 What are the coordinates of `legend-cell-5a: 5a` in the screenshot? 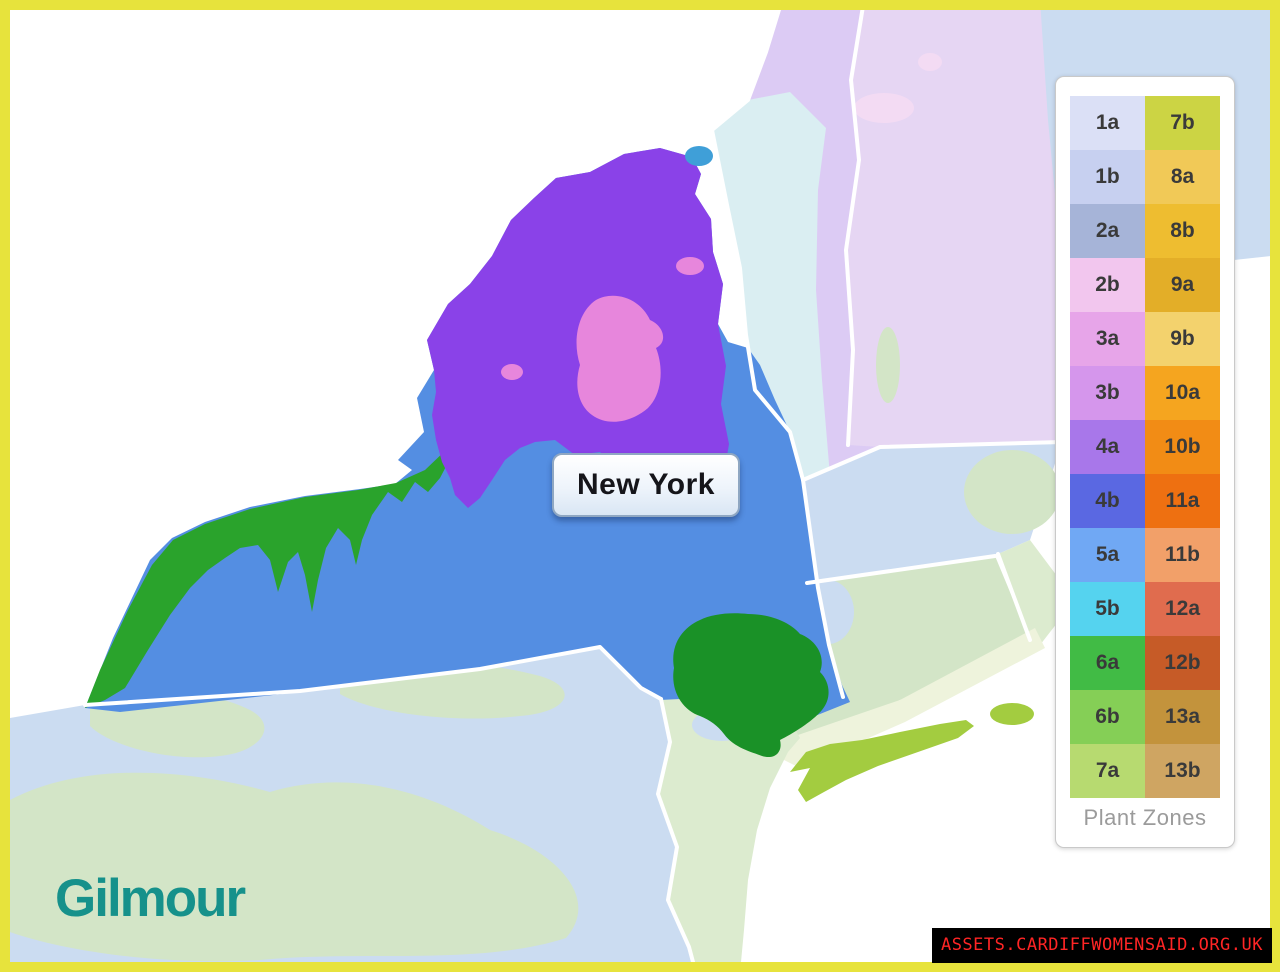 It's located at (1107, 555).